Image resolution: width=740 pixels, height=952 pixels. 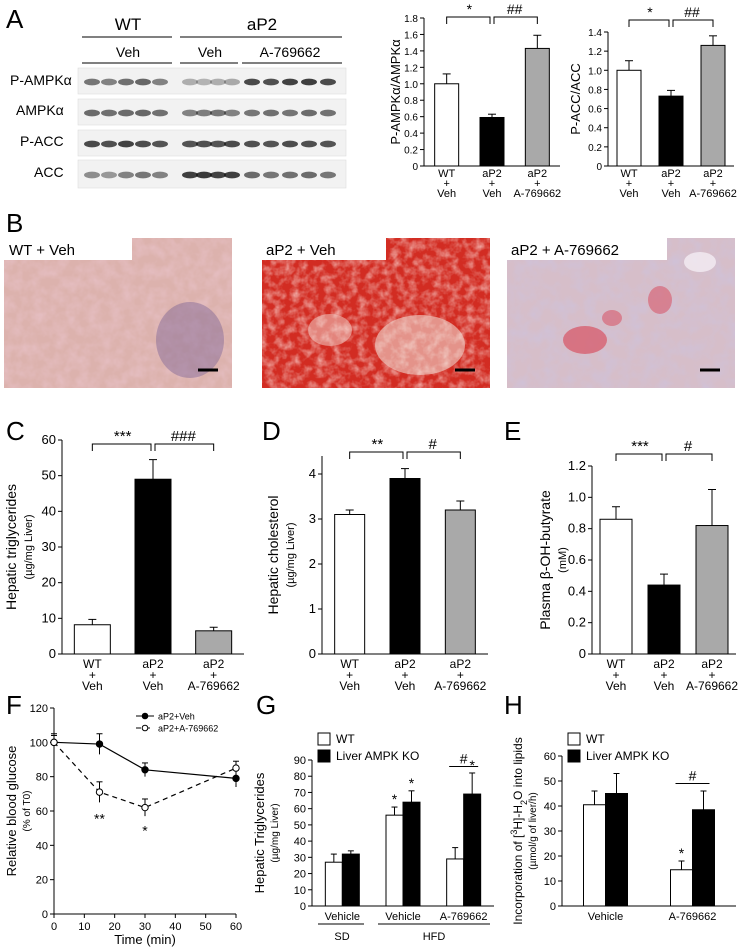 What do you see at coordinates (518, 879) in the screenshot?
I see `y-axis-label-part: Incorporation of [` at bounding box center [518, 879].